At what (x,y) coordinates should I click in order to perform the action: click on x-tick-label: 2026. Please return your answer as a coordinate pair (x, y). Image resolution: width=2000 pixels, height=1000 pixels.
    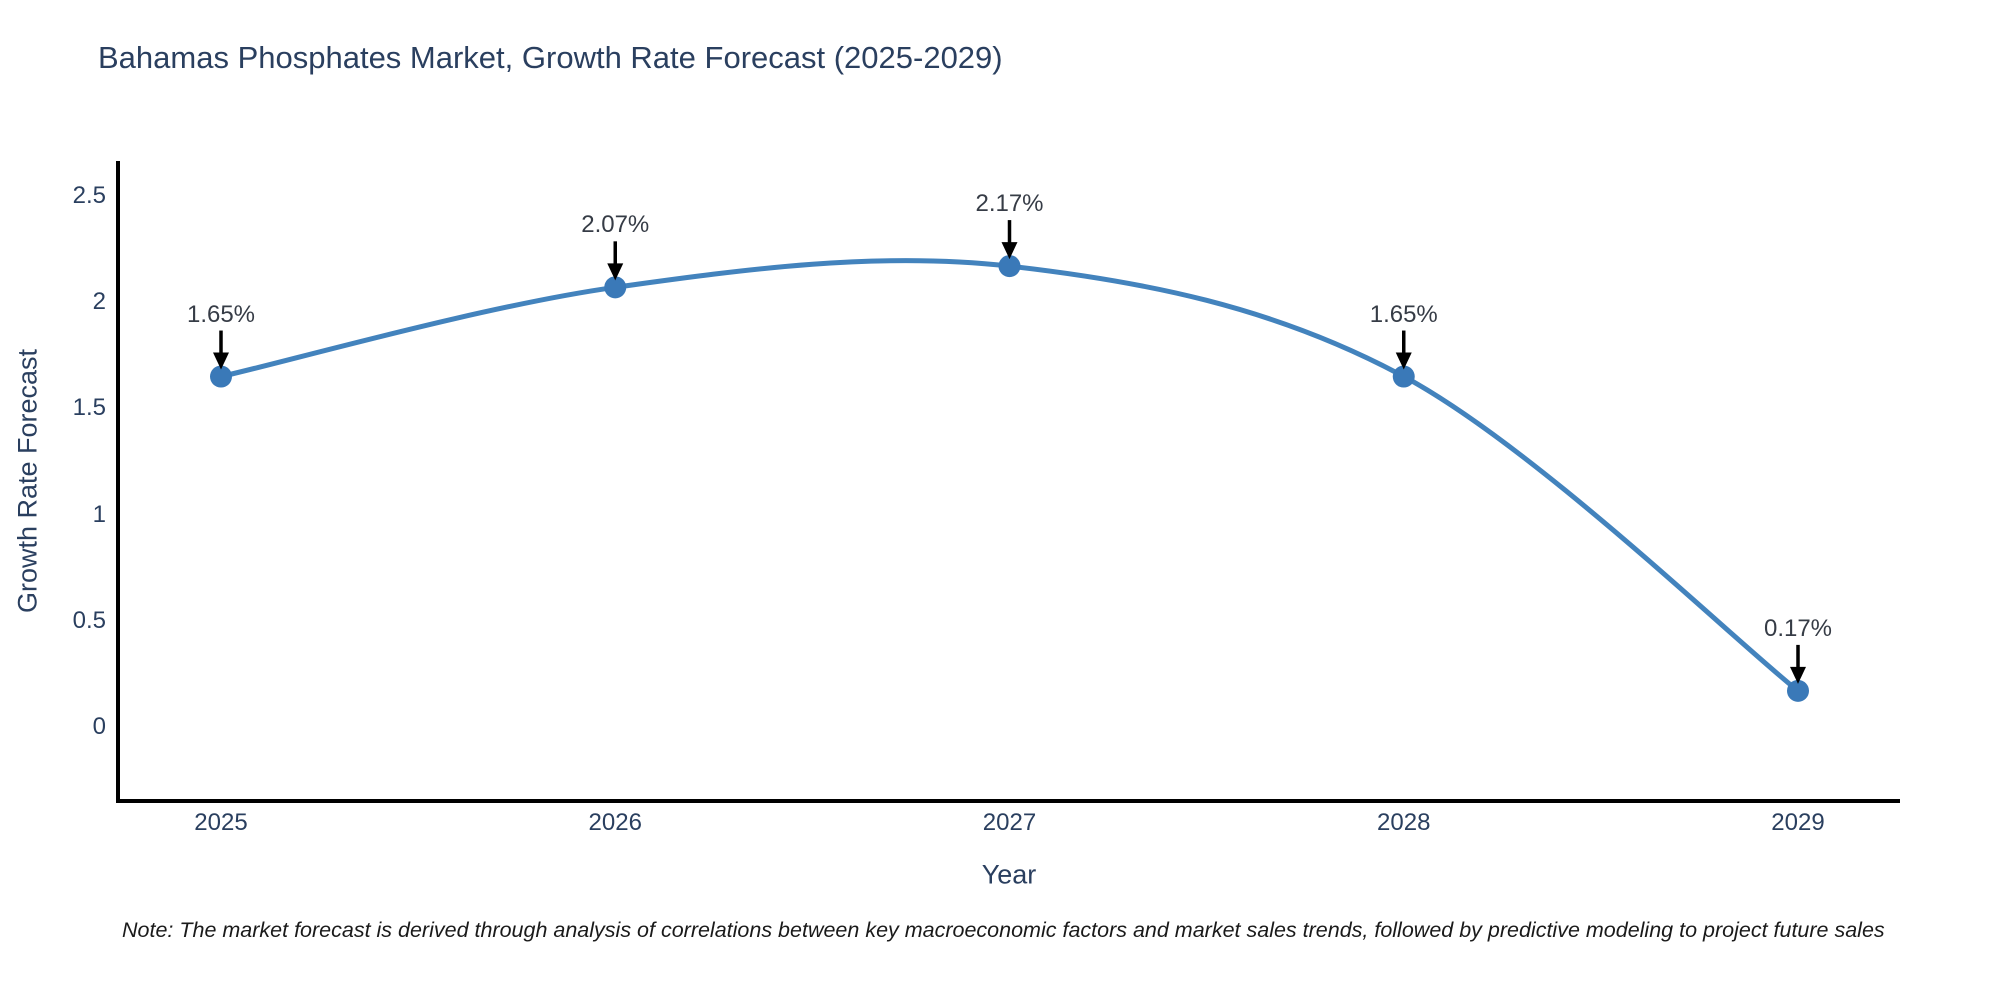
    Looking at the image, I should click on (615, 822).